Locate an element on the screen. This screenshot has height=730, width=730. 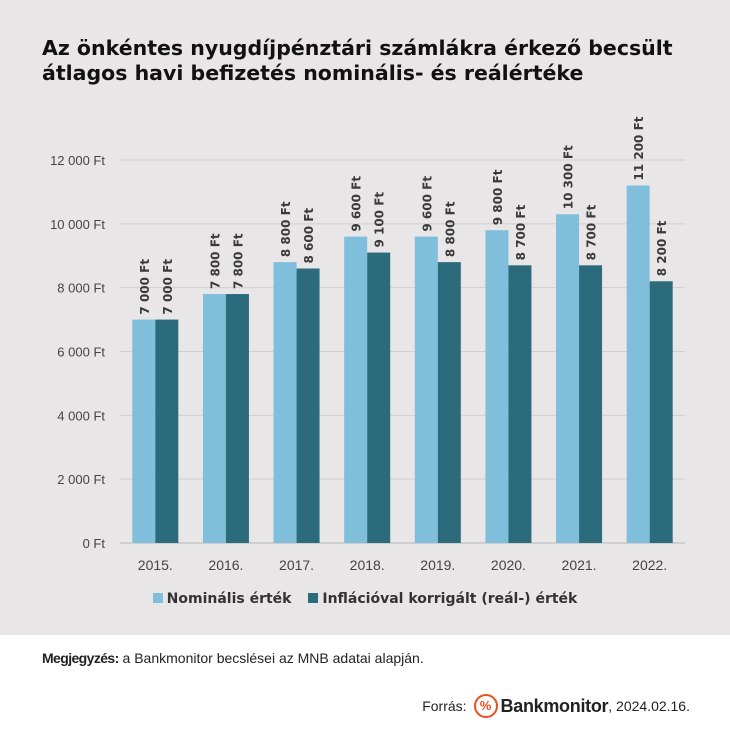
x-tick-label: 2020. is located at coordinates (508, 565).